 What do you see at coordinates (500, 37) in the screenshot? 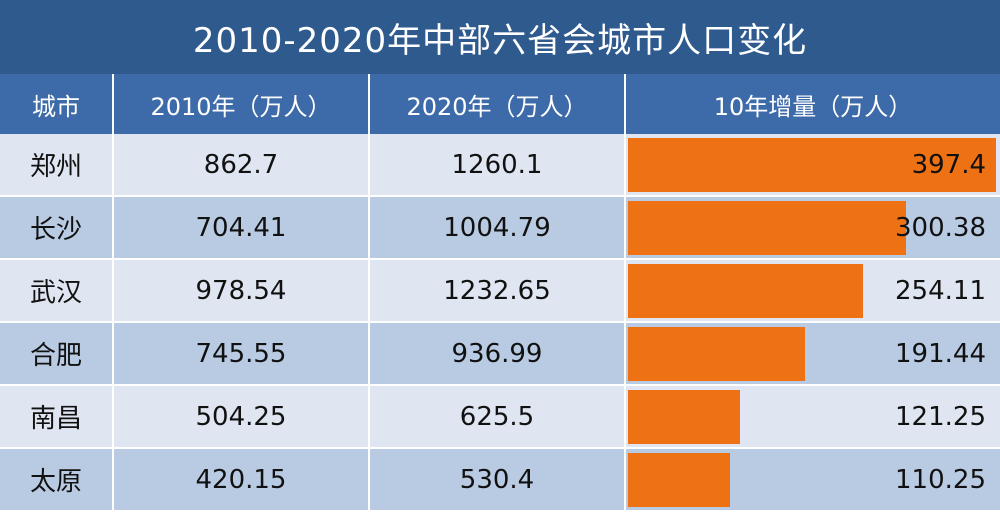
I see `chart-title: 2010-2020年中部六省会城市人口变化` at bounding box center [500, 37].